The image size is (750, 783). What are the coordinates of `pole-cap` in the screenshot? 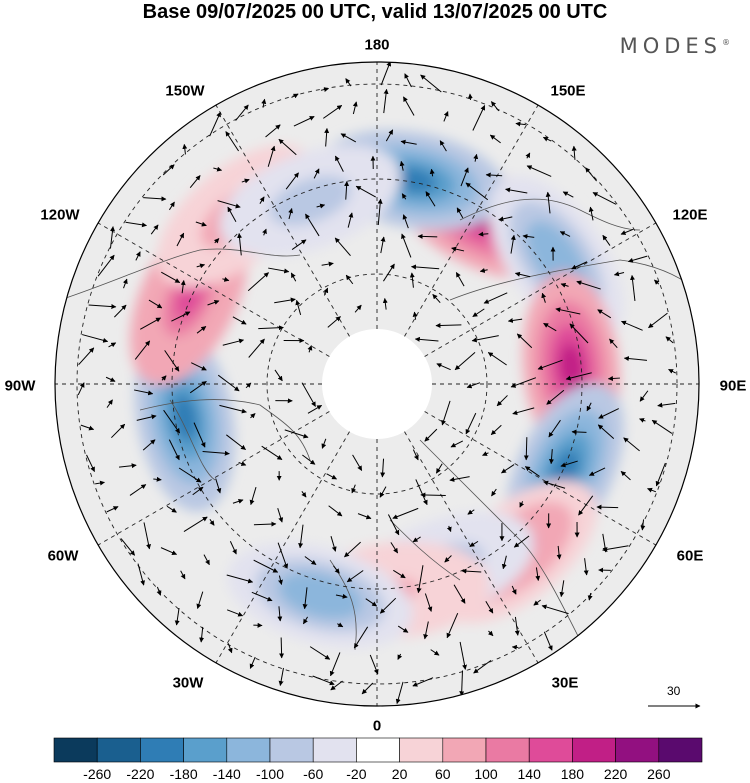 It's located at (377, 384).